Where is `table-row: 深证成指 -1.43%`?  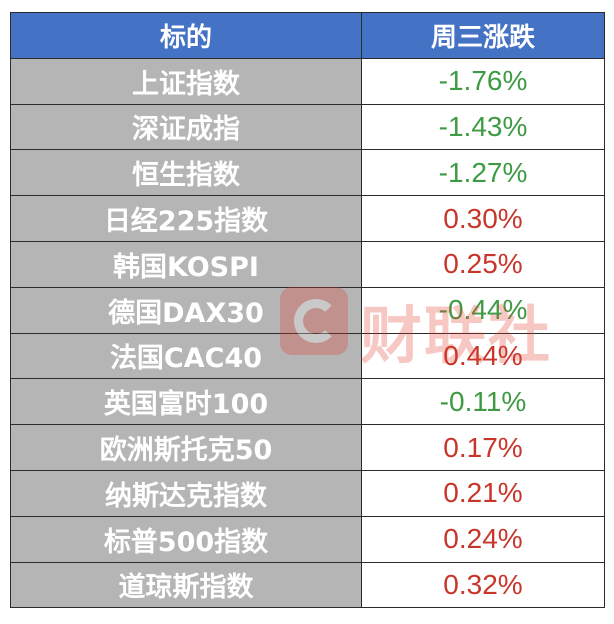
table-row: 深证成指 -1.43% is located at coordinates (307, 127).